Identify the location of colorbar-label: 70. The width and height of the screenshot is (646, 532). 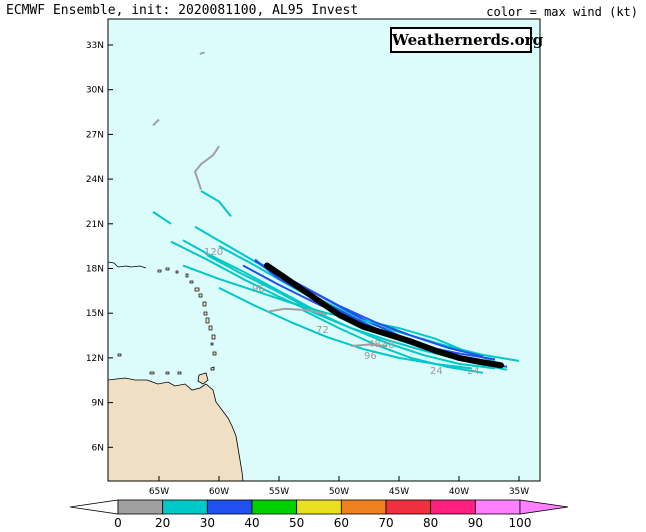
(385, 523).